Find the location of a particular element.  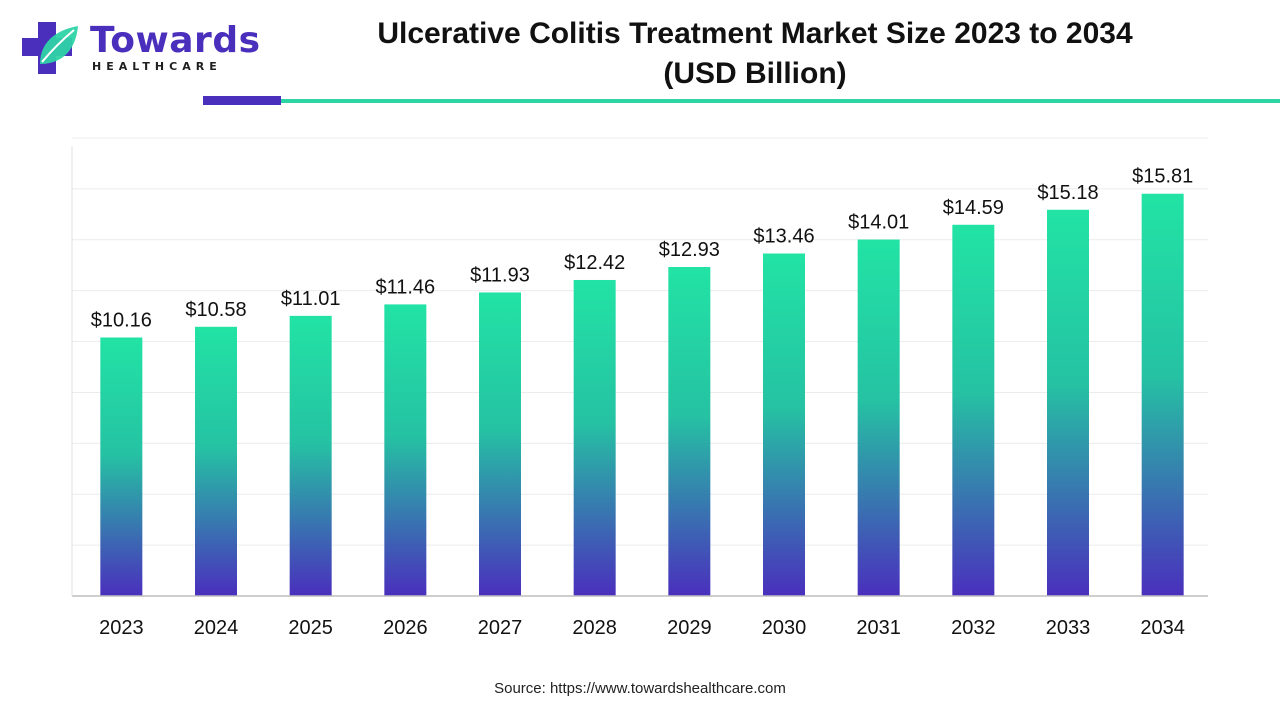

x-tick-label-2031: 2031 is located at coordinates (878, 628).